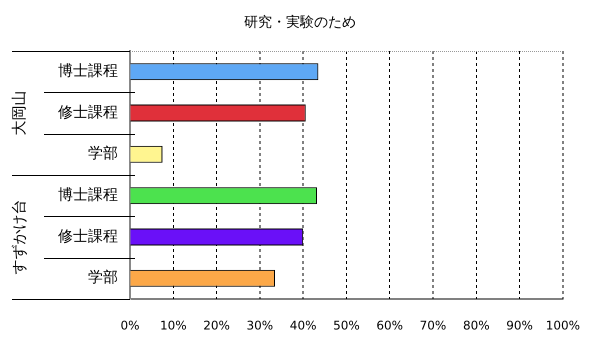 The image size is (600, 348). Describe the element at coordinates (19, 113) in the screenshot. I see `text: 大岡山` at that location.